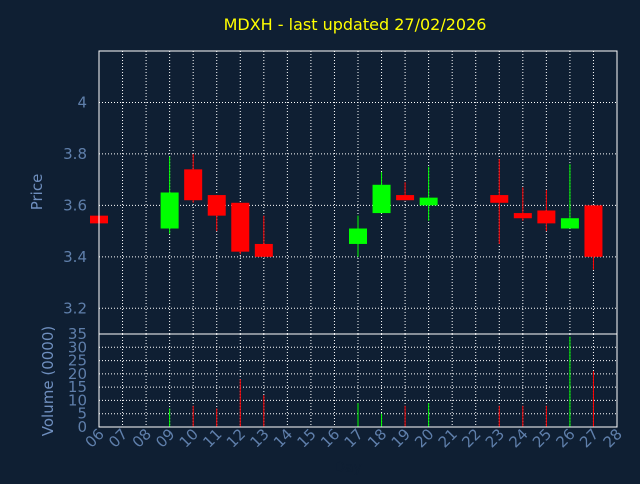  Describe the element at coordinates (236, 438) in the screenshot. I see `x-tick-label: 12` at that location.